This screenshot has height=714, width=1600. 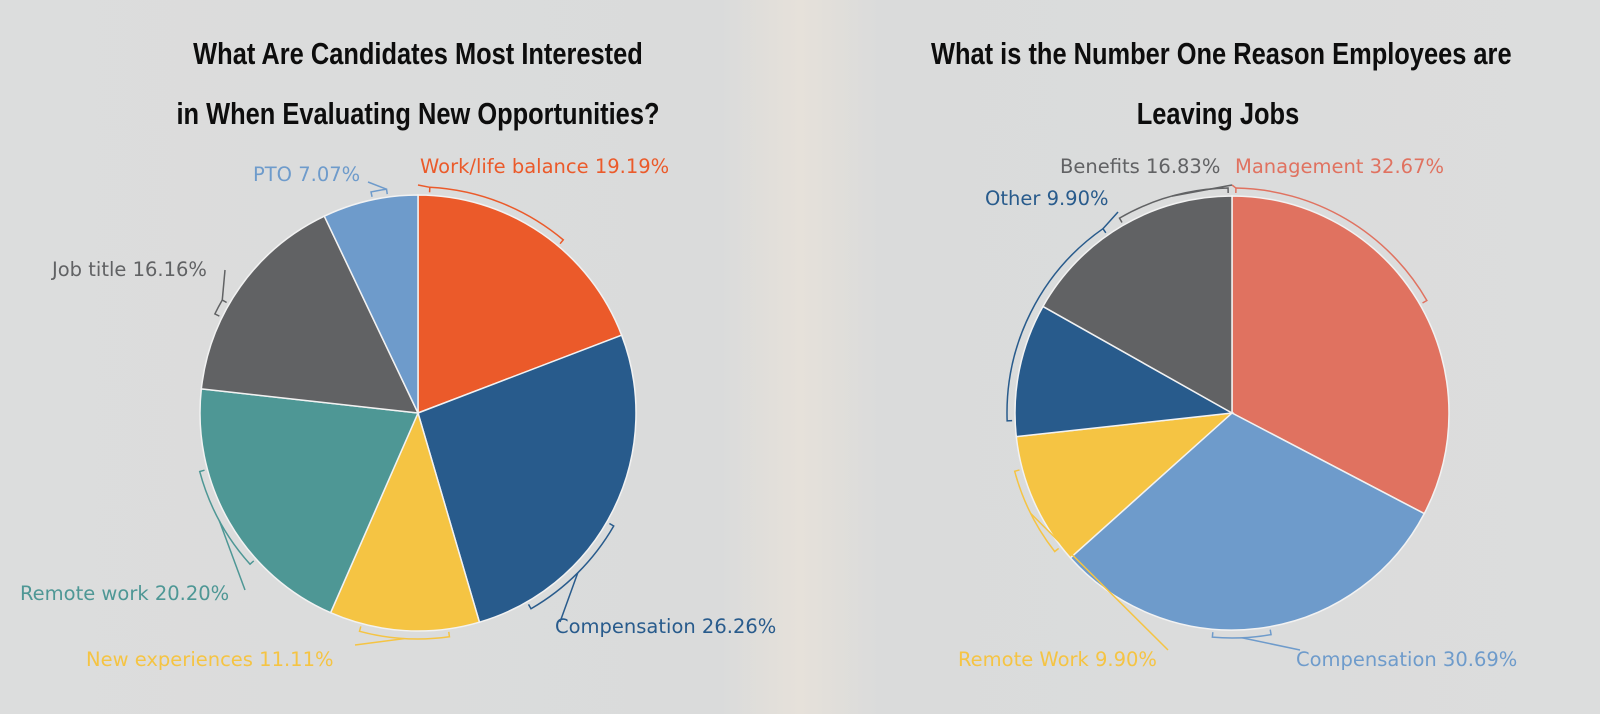 I want to click on pie-slice-other, so click(x=1124, y=371).